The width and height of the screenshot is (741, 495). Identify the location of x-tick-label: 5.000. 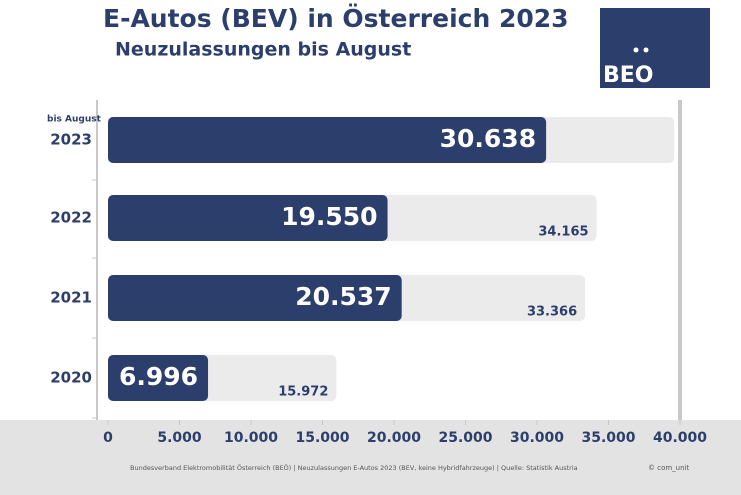
(179, 438).